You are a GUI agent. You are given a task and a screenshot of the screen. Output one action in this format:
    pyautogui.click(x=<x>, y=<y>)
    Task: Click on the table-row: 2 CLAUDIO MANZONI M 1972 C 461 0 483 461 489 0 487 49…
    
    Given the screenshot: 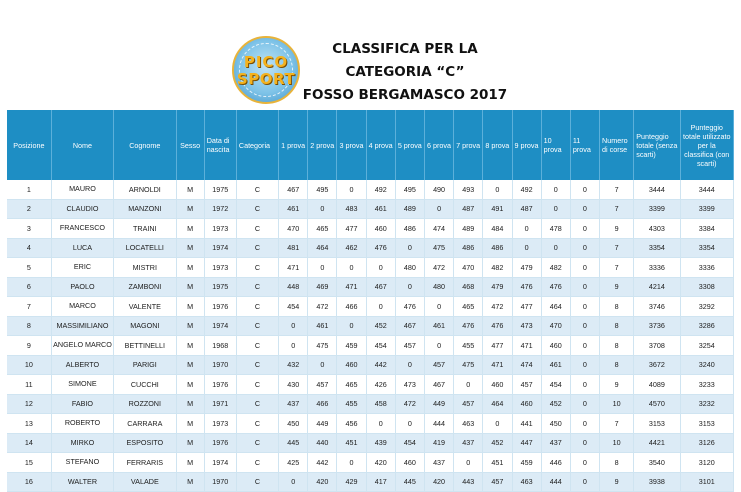 What is the action you would take?
    pyautogui.click(x=370, y=209)
    